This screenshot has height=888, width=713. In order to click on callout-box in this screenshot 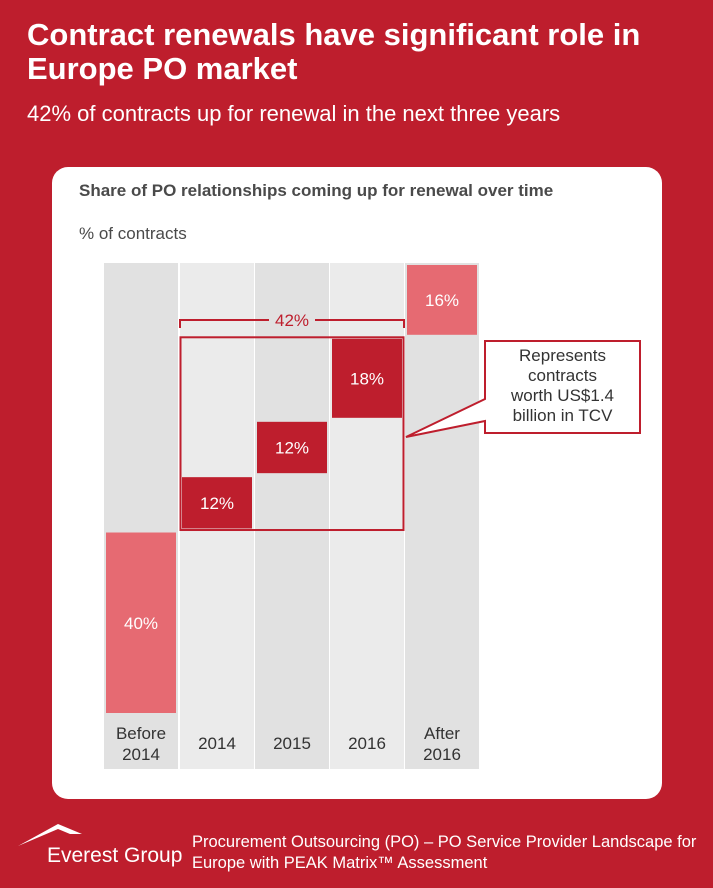, I will do `click(523, 389)`.